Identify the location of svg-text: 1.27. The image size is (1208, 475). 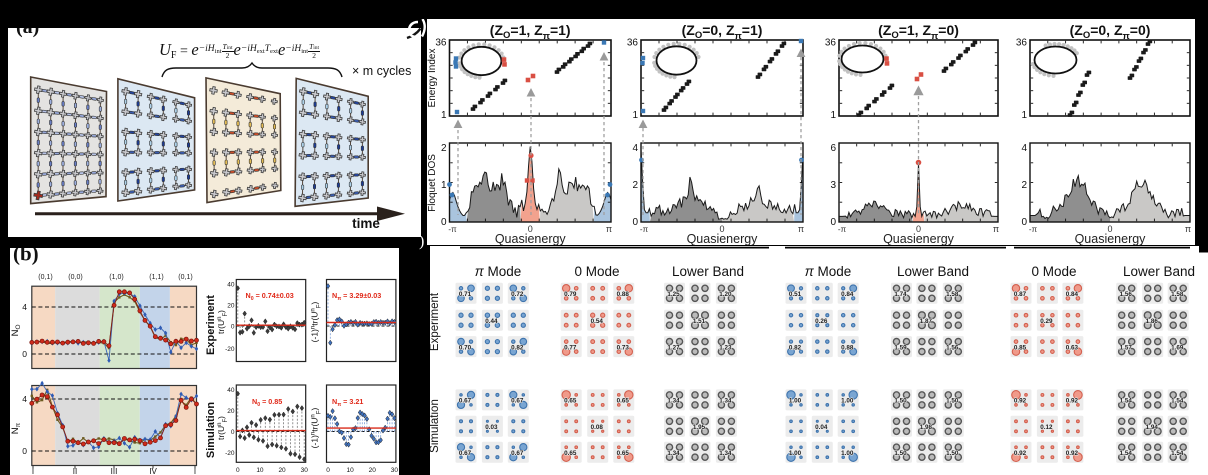
(673, 347).